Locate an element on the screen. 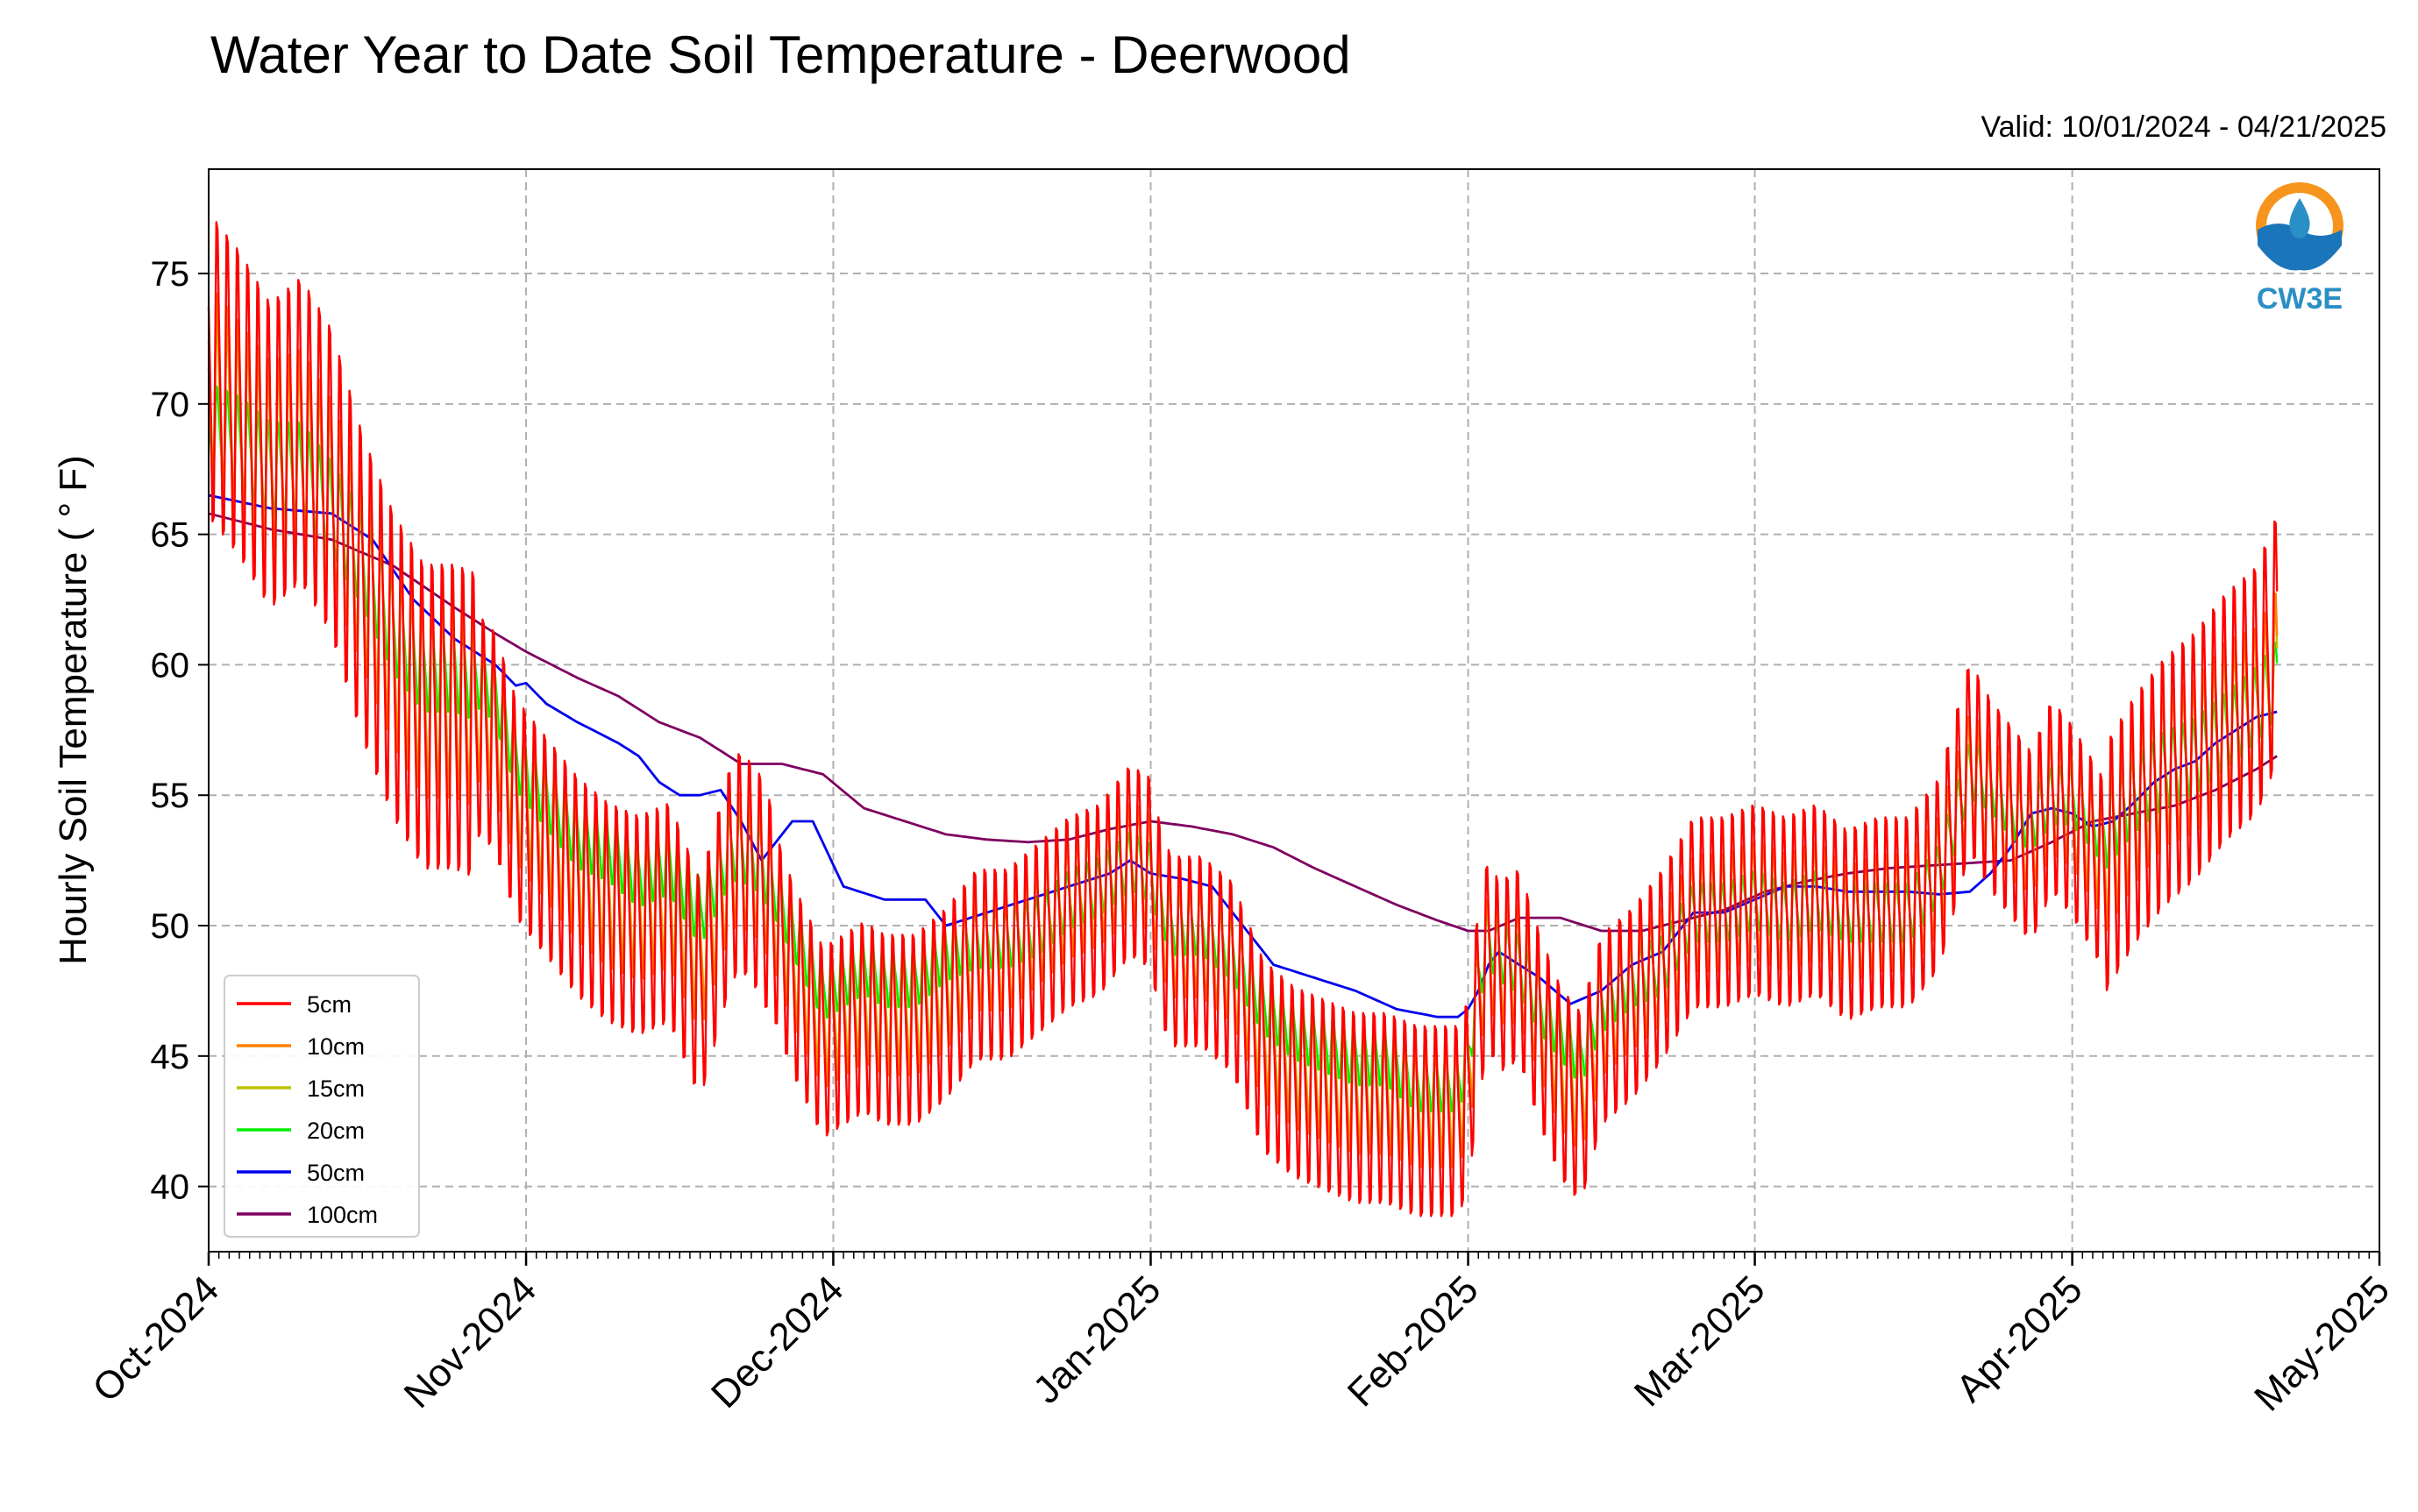  legend-label-5cm: 5cm is located at coordinates (329, 1004).